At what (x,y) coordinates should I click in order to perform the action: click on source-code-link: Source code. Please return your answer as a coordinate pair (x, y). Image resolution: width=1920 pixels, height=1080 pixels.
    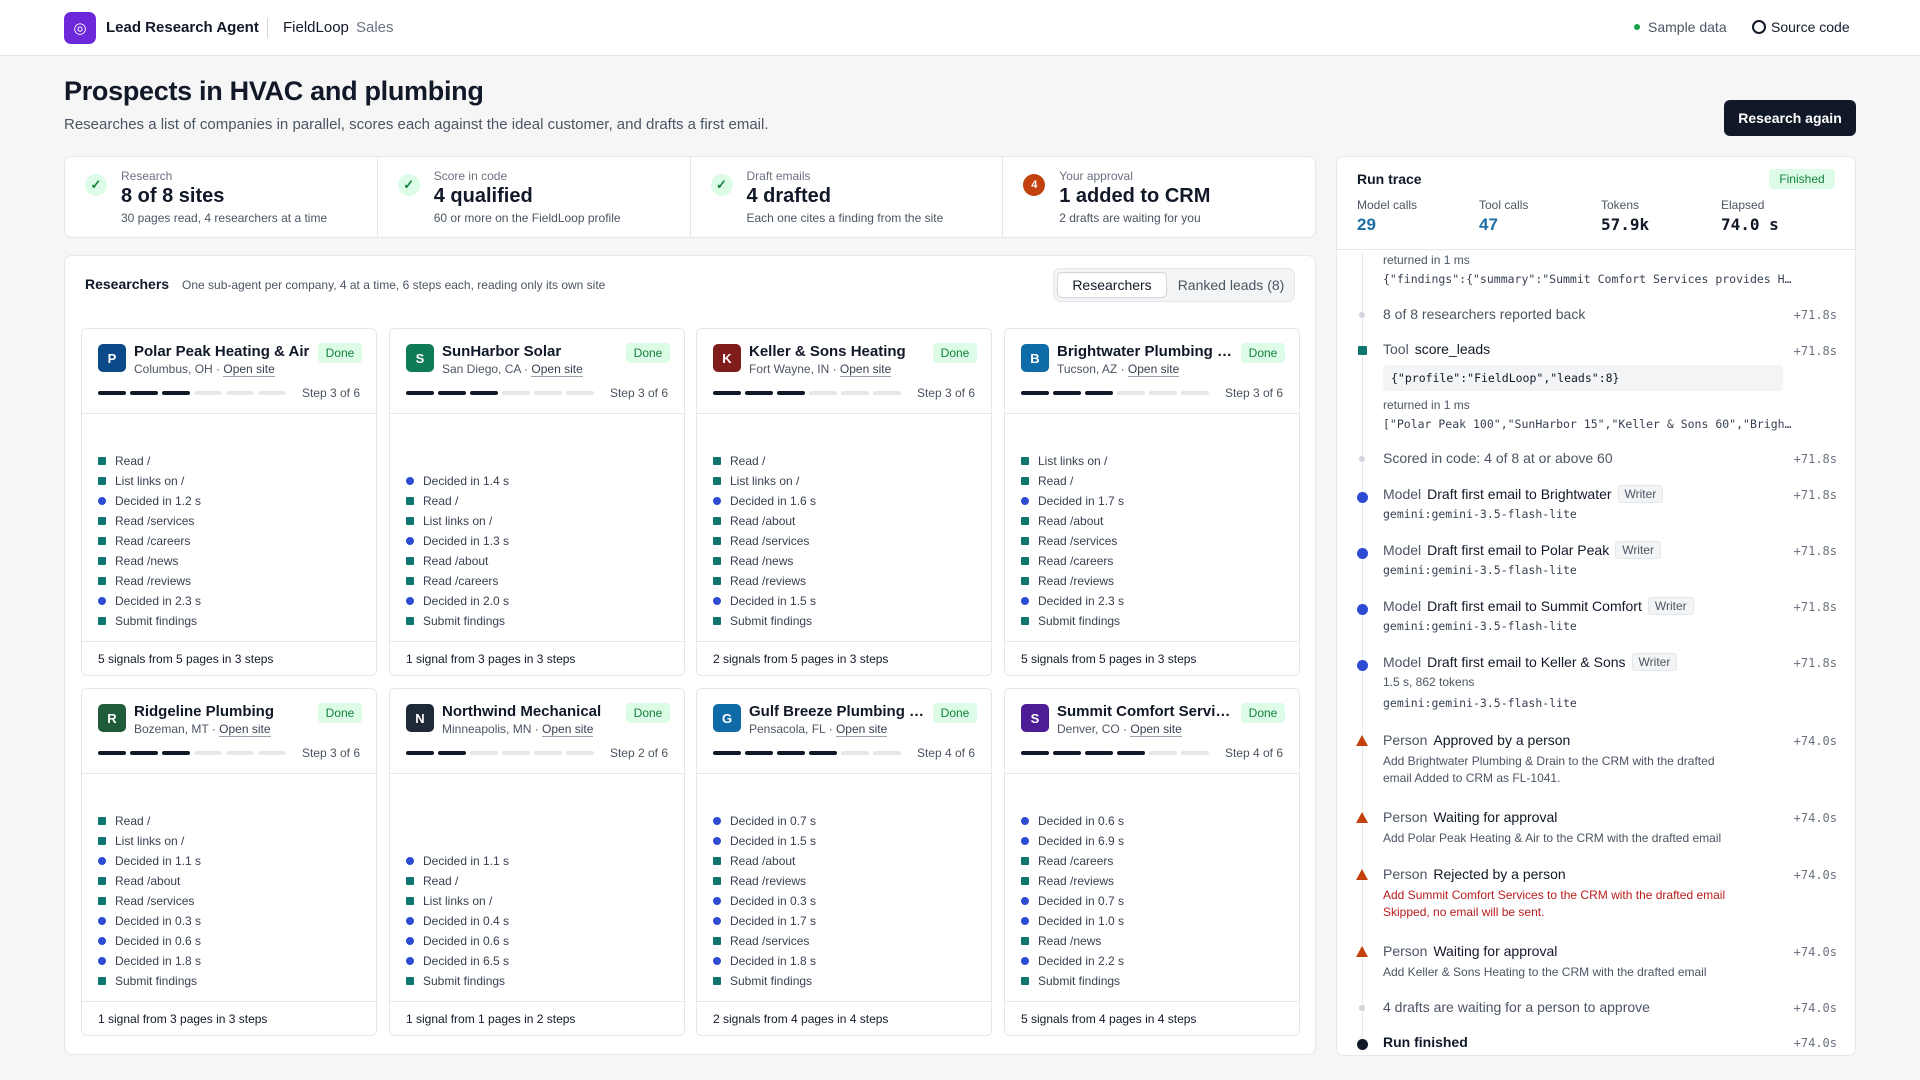
    Looking at the image, I should click on (1801, 27).